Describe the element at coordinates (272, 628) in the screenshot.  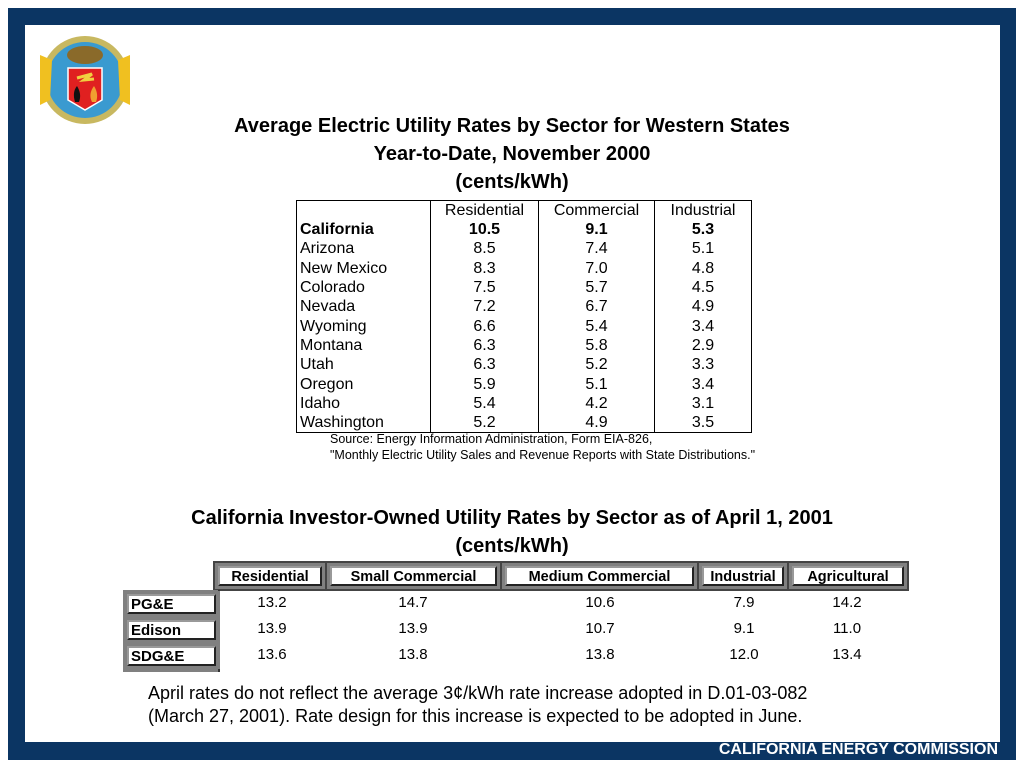
I see `rate-cell: 13.9` at that location.